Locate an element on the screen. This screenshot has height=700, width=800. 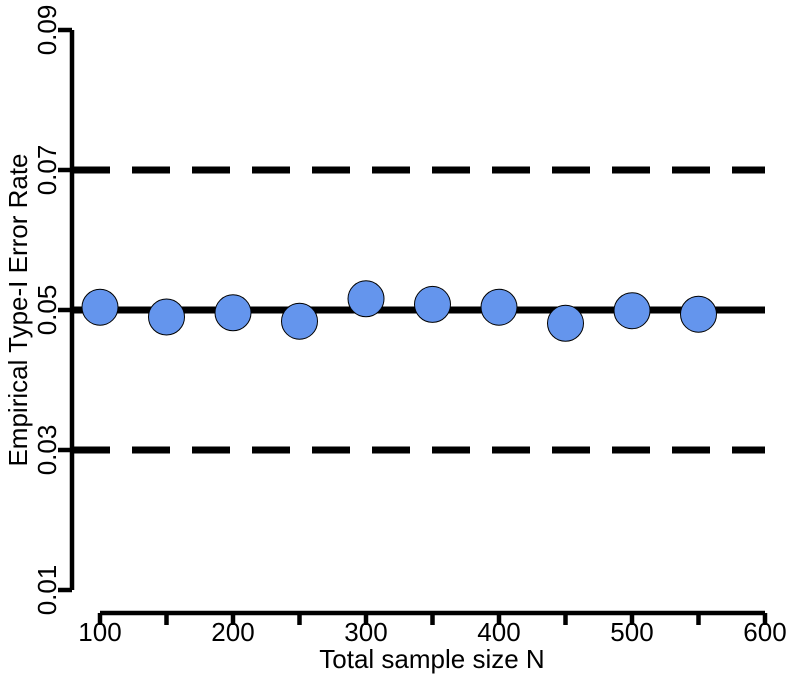
y-tick-label: 0.03 is located at coordinates (47, 450).